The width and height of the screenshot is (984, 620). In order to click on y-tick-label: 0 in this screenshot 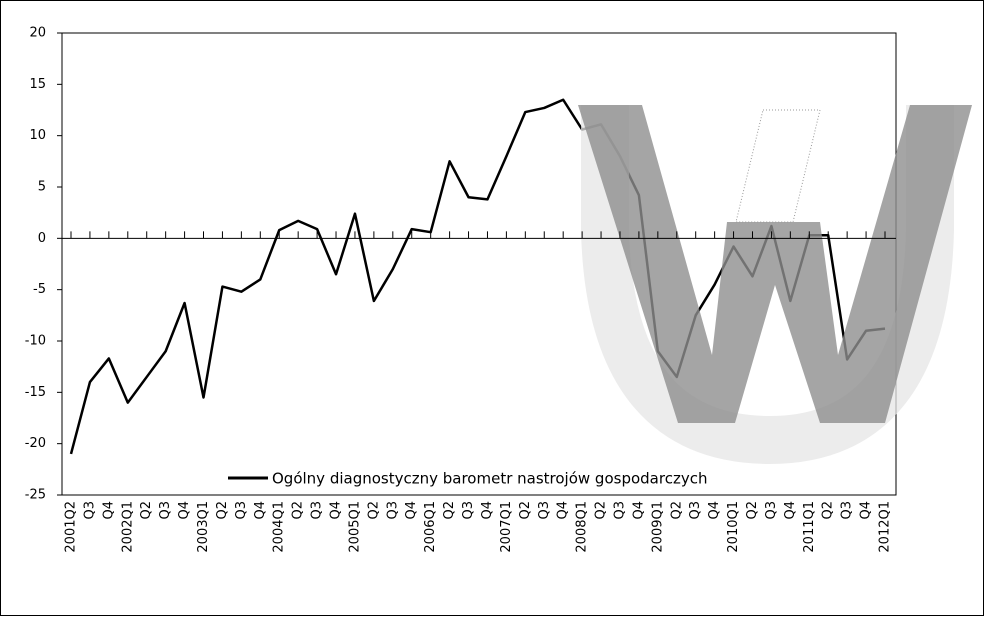, I will do `click(42, 238)`.